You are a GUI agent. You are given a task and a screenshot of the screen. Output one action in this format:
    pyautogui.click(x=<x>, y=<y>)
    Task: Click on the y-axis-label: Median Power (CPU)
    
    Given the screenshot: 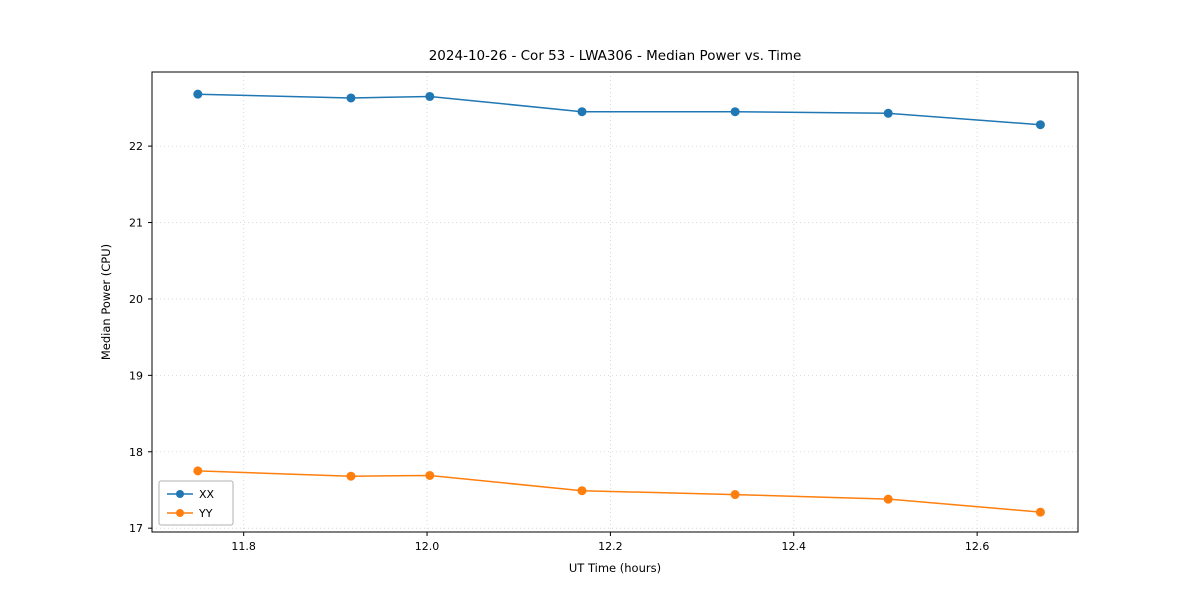 What is the action you would take?
    pyautogui.click(x=106, y=302)
    